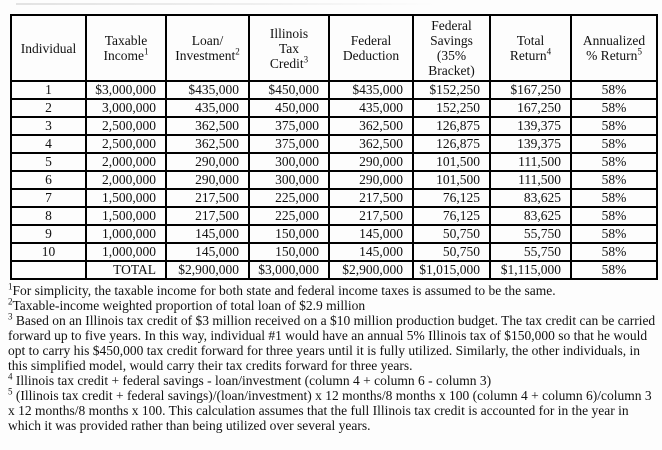 The image size is (662, 450). Describe the element at coordinates (126, 162) in the screenshot. I see `value-cell: 2,000,000` at that location.